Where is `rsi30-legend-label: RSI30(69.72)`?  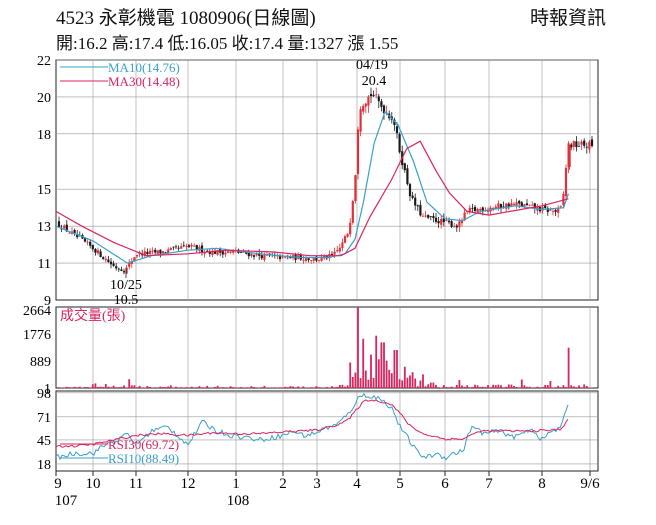 rsi30-legend-label: RSI30(69.72) is located at coordinates (143, 444).